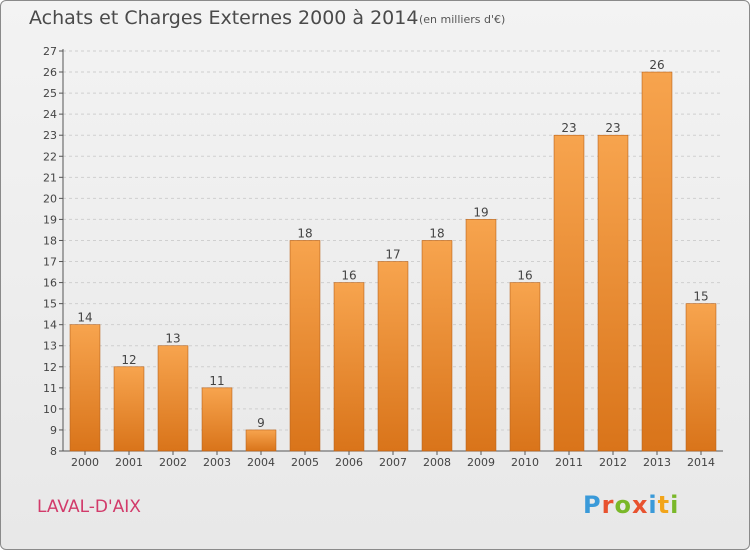 The image size is (750, 550). Describe the element at coordinates (50, 240) in the screenshot. I see `y-tick-label: 18` at that location.